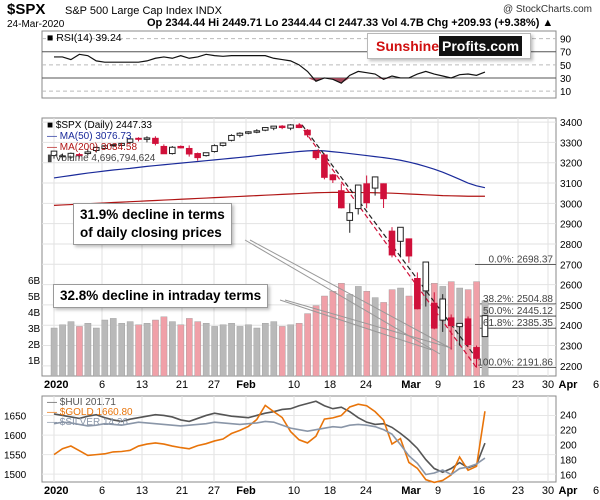 This screenshot has height=500, width=600. What do you see at coordinates (15, 456) in the screenshot?
I see `metals-left-y-tick-label: 1550` at bounding box center [15, 456].